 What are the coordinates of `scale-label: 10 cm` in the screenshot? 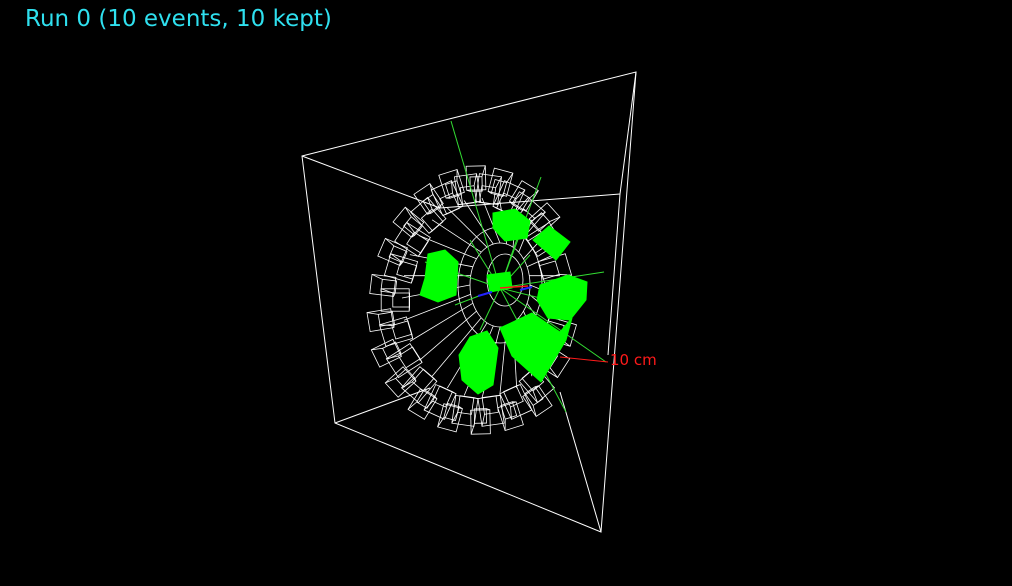 It's located at (633, 360).